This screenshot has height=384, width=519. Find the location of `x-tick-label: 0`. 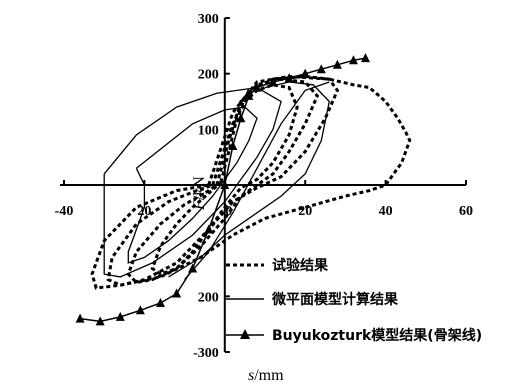

x-tick-label: 0 is located at coordinates (228, 211).